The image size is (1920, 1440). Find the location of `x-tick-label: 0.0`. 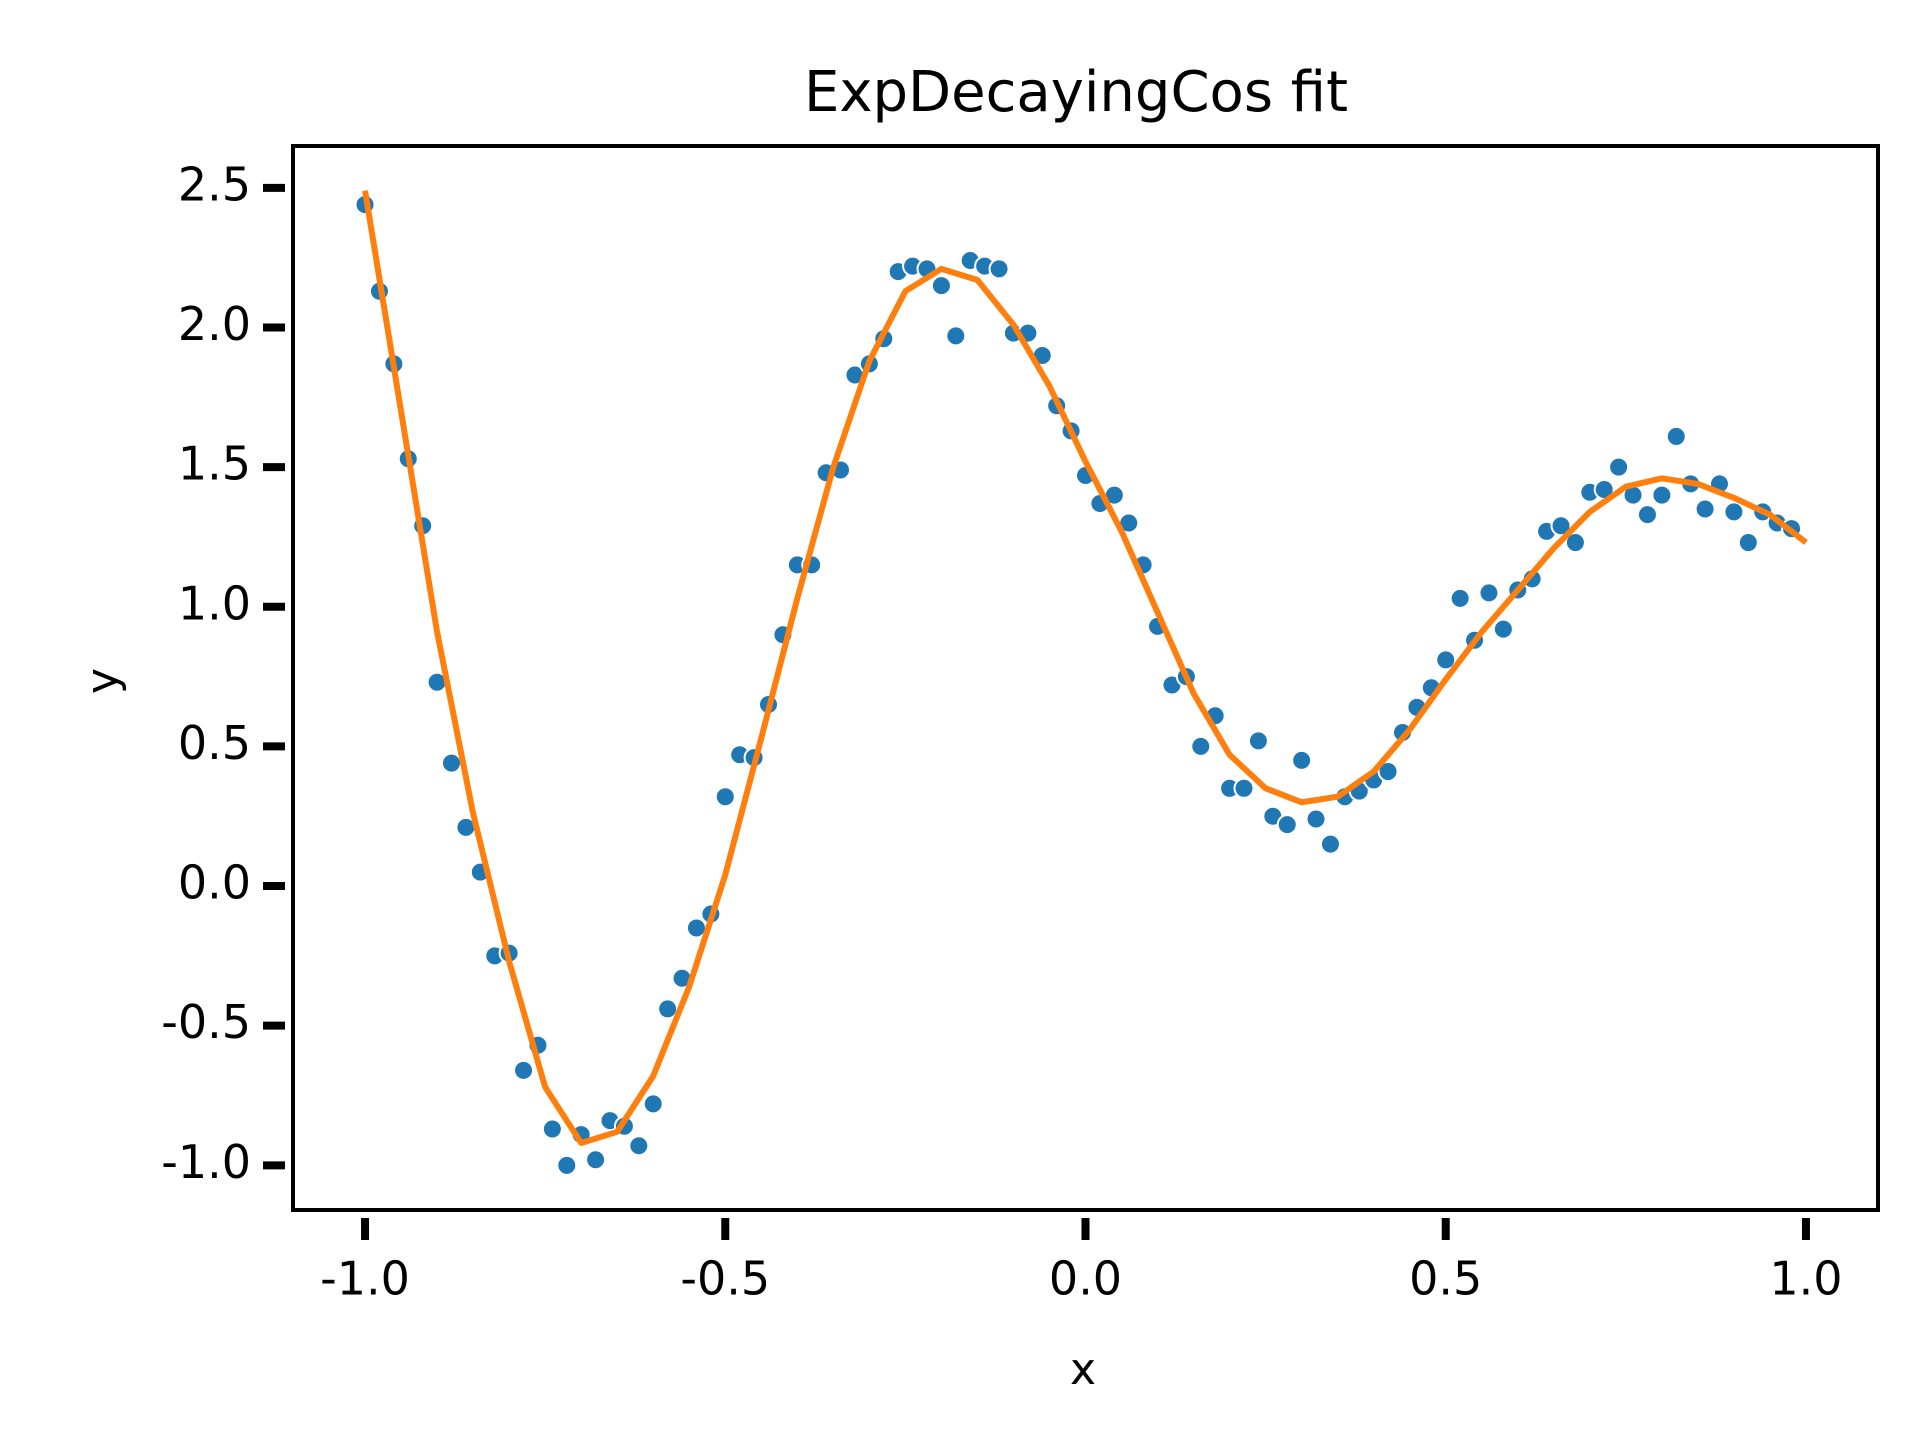

x-tick-label: 0.0 is located at coordinates (1085, 1279).